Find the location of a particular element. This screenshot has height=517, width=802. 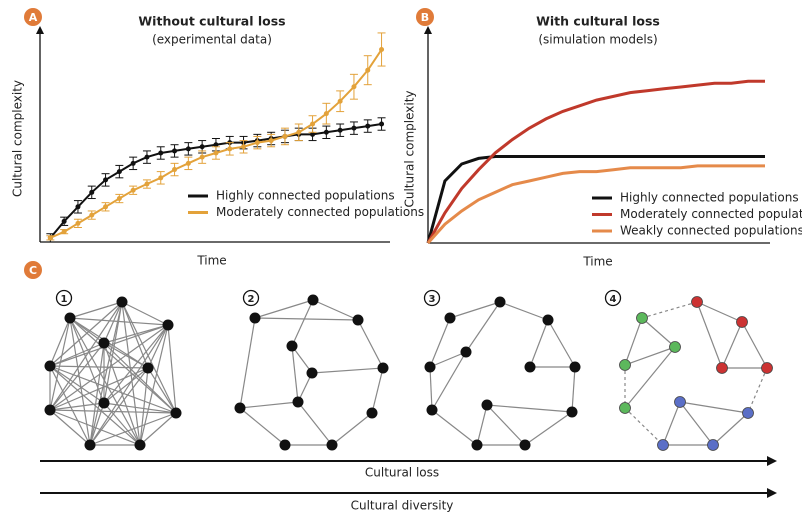

chart-title: With cultural loss is located at coordinates (598, 21).